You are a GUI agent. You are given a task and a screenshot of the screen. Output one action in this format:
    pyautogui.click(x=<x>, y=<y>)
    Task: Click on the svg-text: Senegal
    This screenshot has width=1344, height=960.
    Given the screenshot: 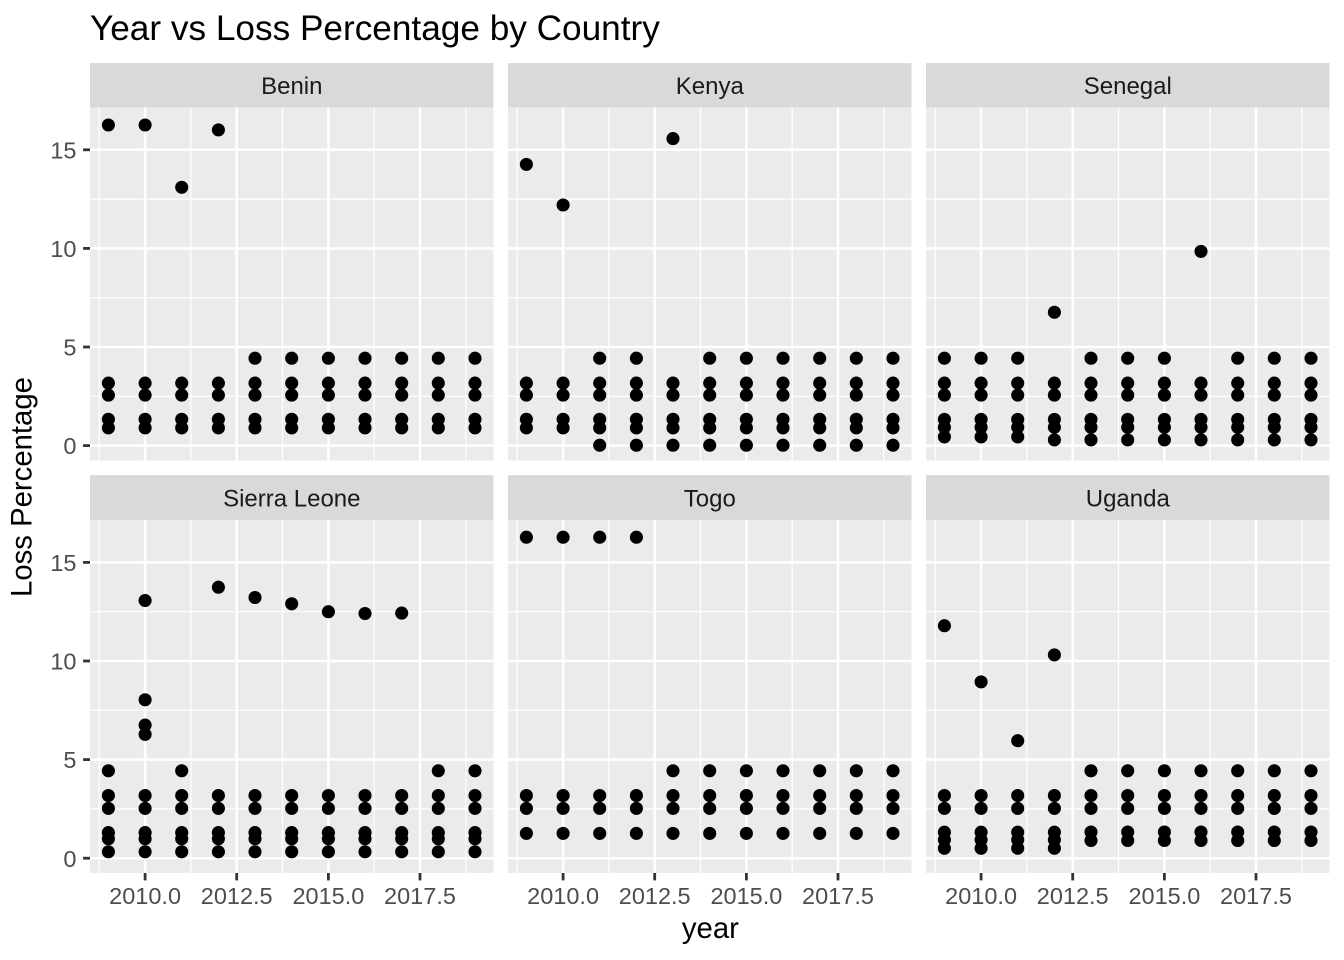 What is the action you would take?
    pyautogui.click(x=1128, y=86)
    